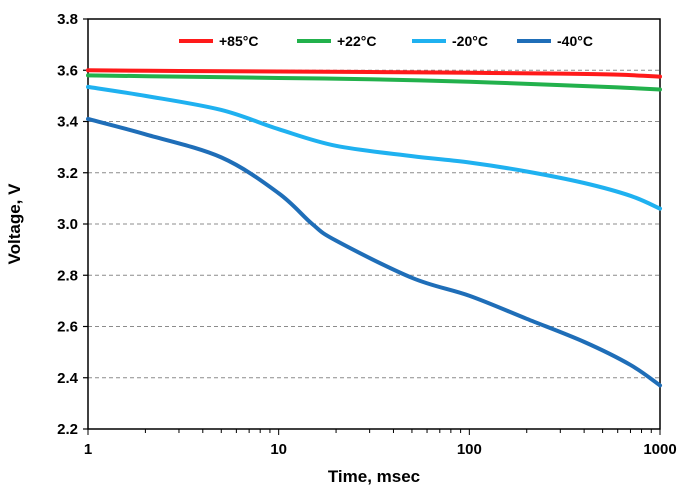 This screenshot has height=491, width=683. Describe the element at coordinates (238, 41) in the screenshot. I see `legend-label: +85°C` at that location.